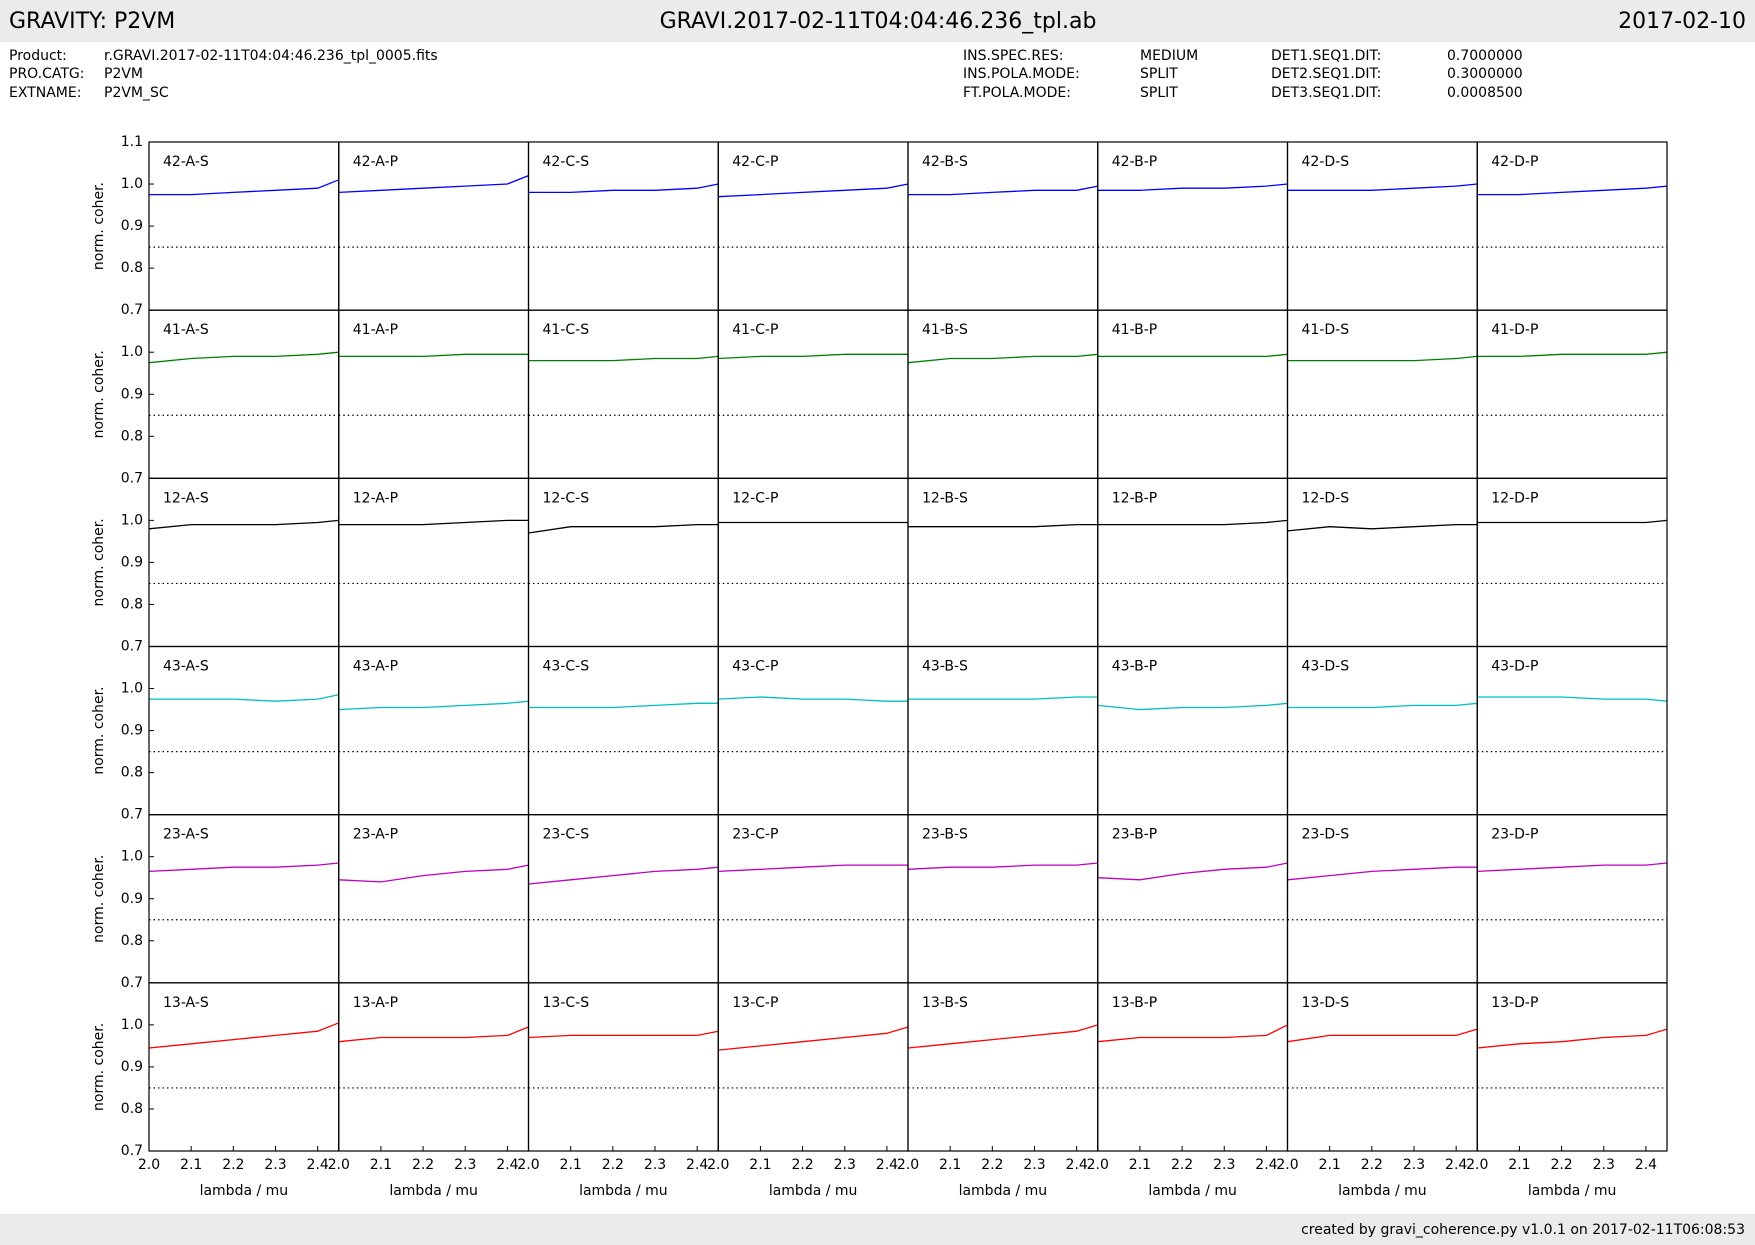  I want to click on panel-title: 13-C-S, so click(566, 1003).